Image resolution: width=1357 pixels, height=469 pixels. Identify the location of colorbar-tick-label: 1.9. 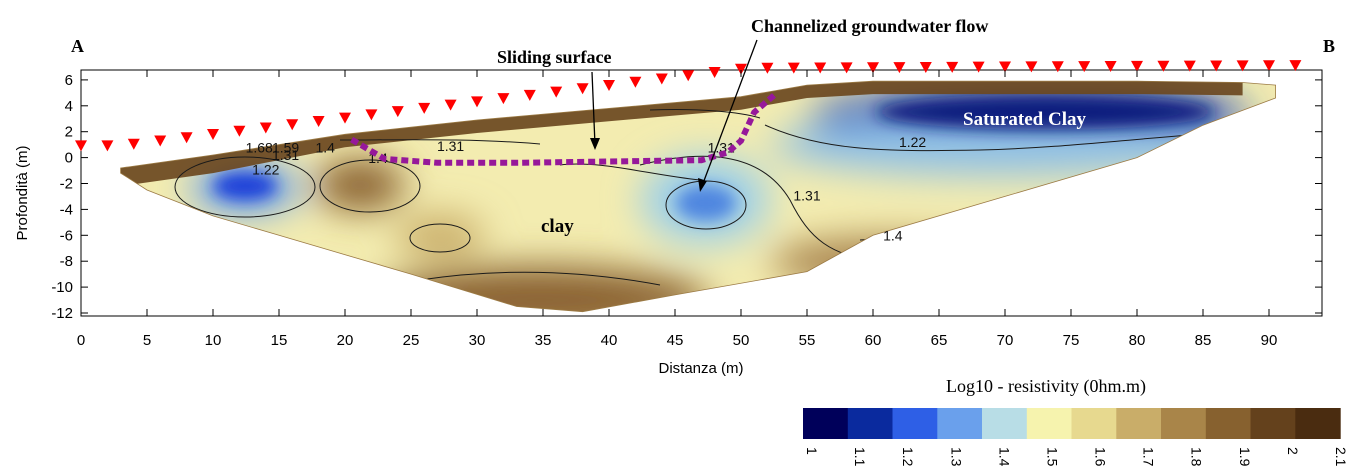
(1245, 457).